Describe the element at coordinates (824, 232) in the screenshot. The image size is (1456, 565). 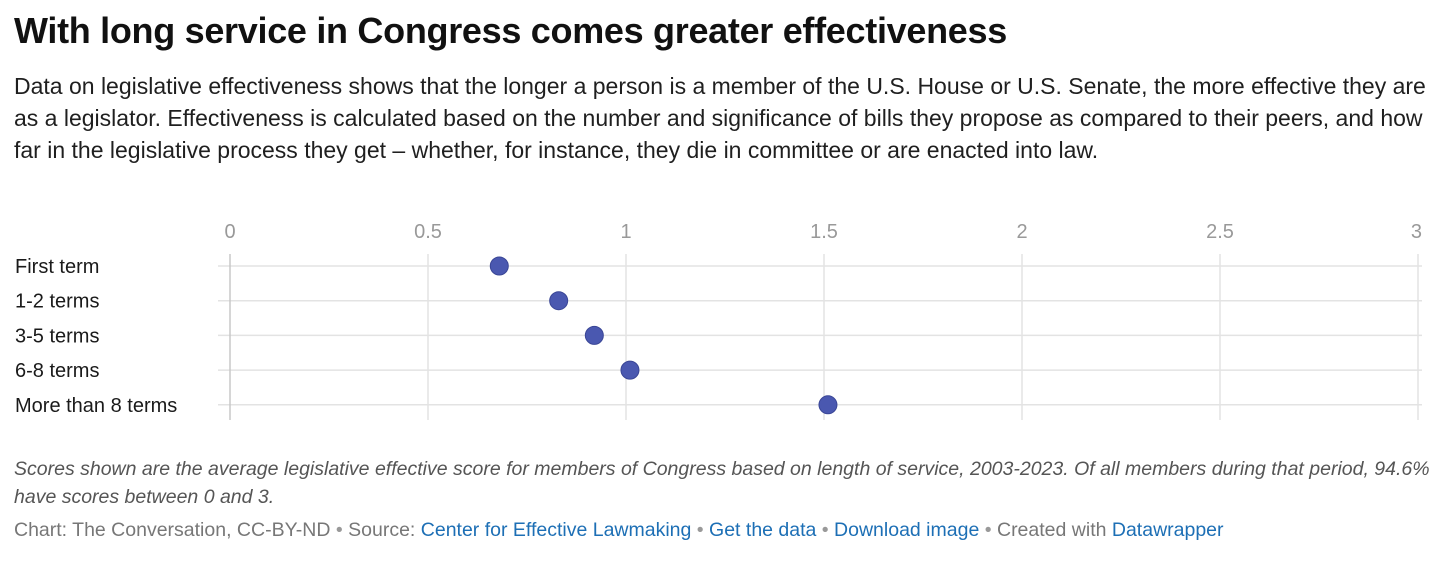
I see `x-tick-label: 1.5` at that location.